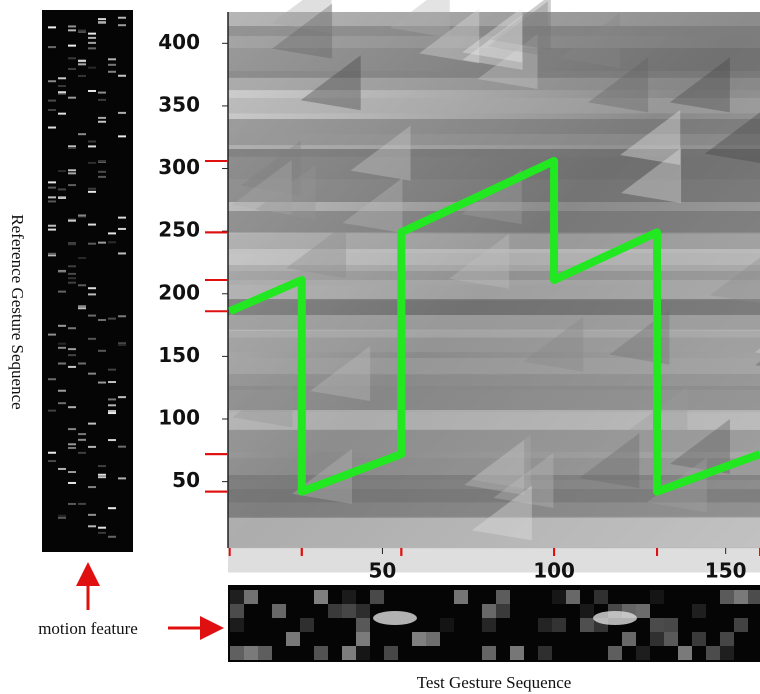  Describe the element at coordinates (87, 277) in the screenshot. I see `reference-feature-texture` at that location.